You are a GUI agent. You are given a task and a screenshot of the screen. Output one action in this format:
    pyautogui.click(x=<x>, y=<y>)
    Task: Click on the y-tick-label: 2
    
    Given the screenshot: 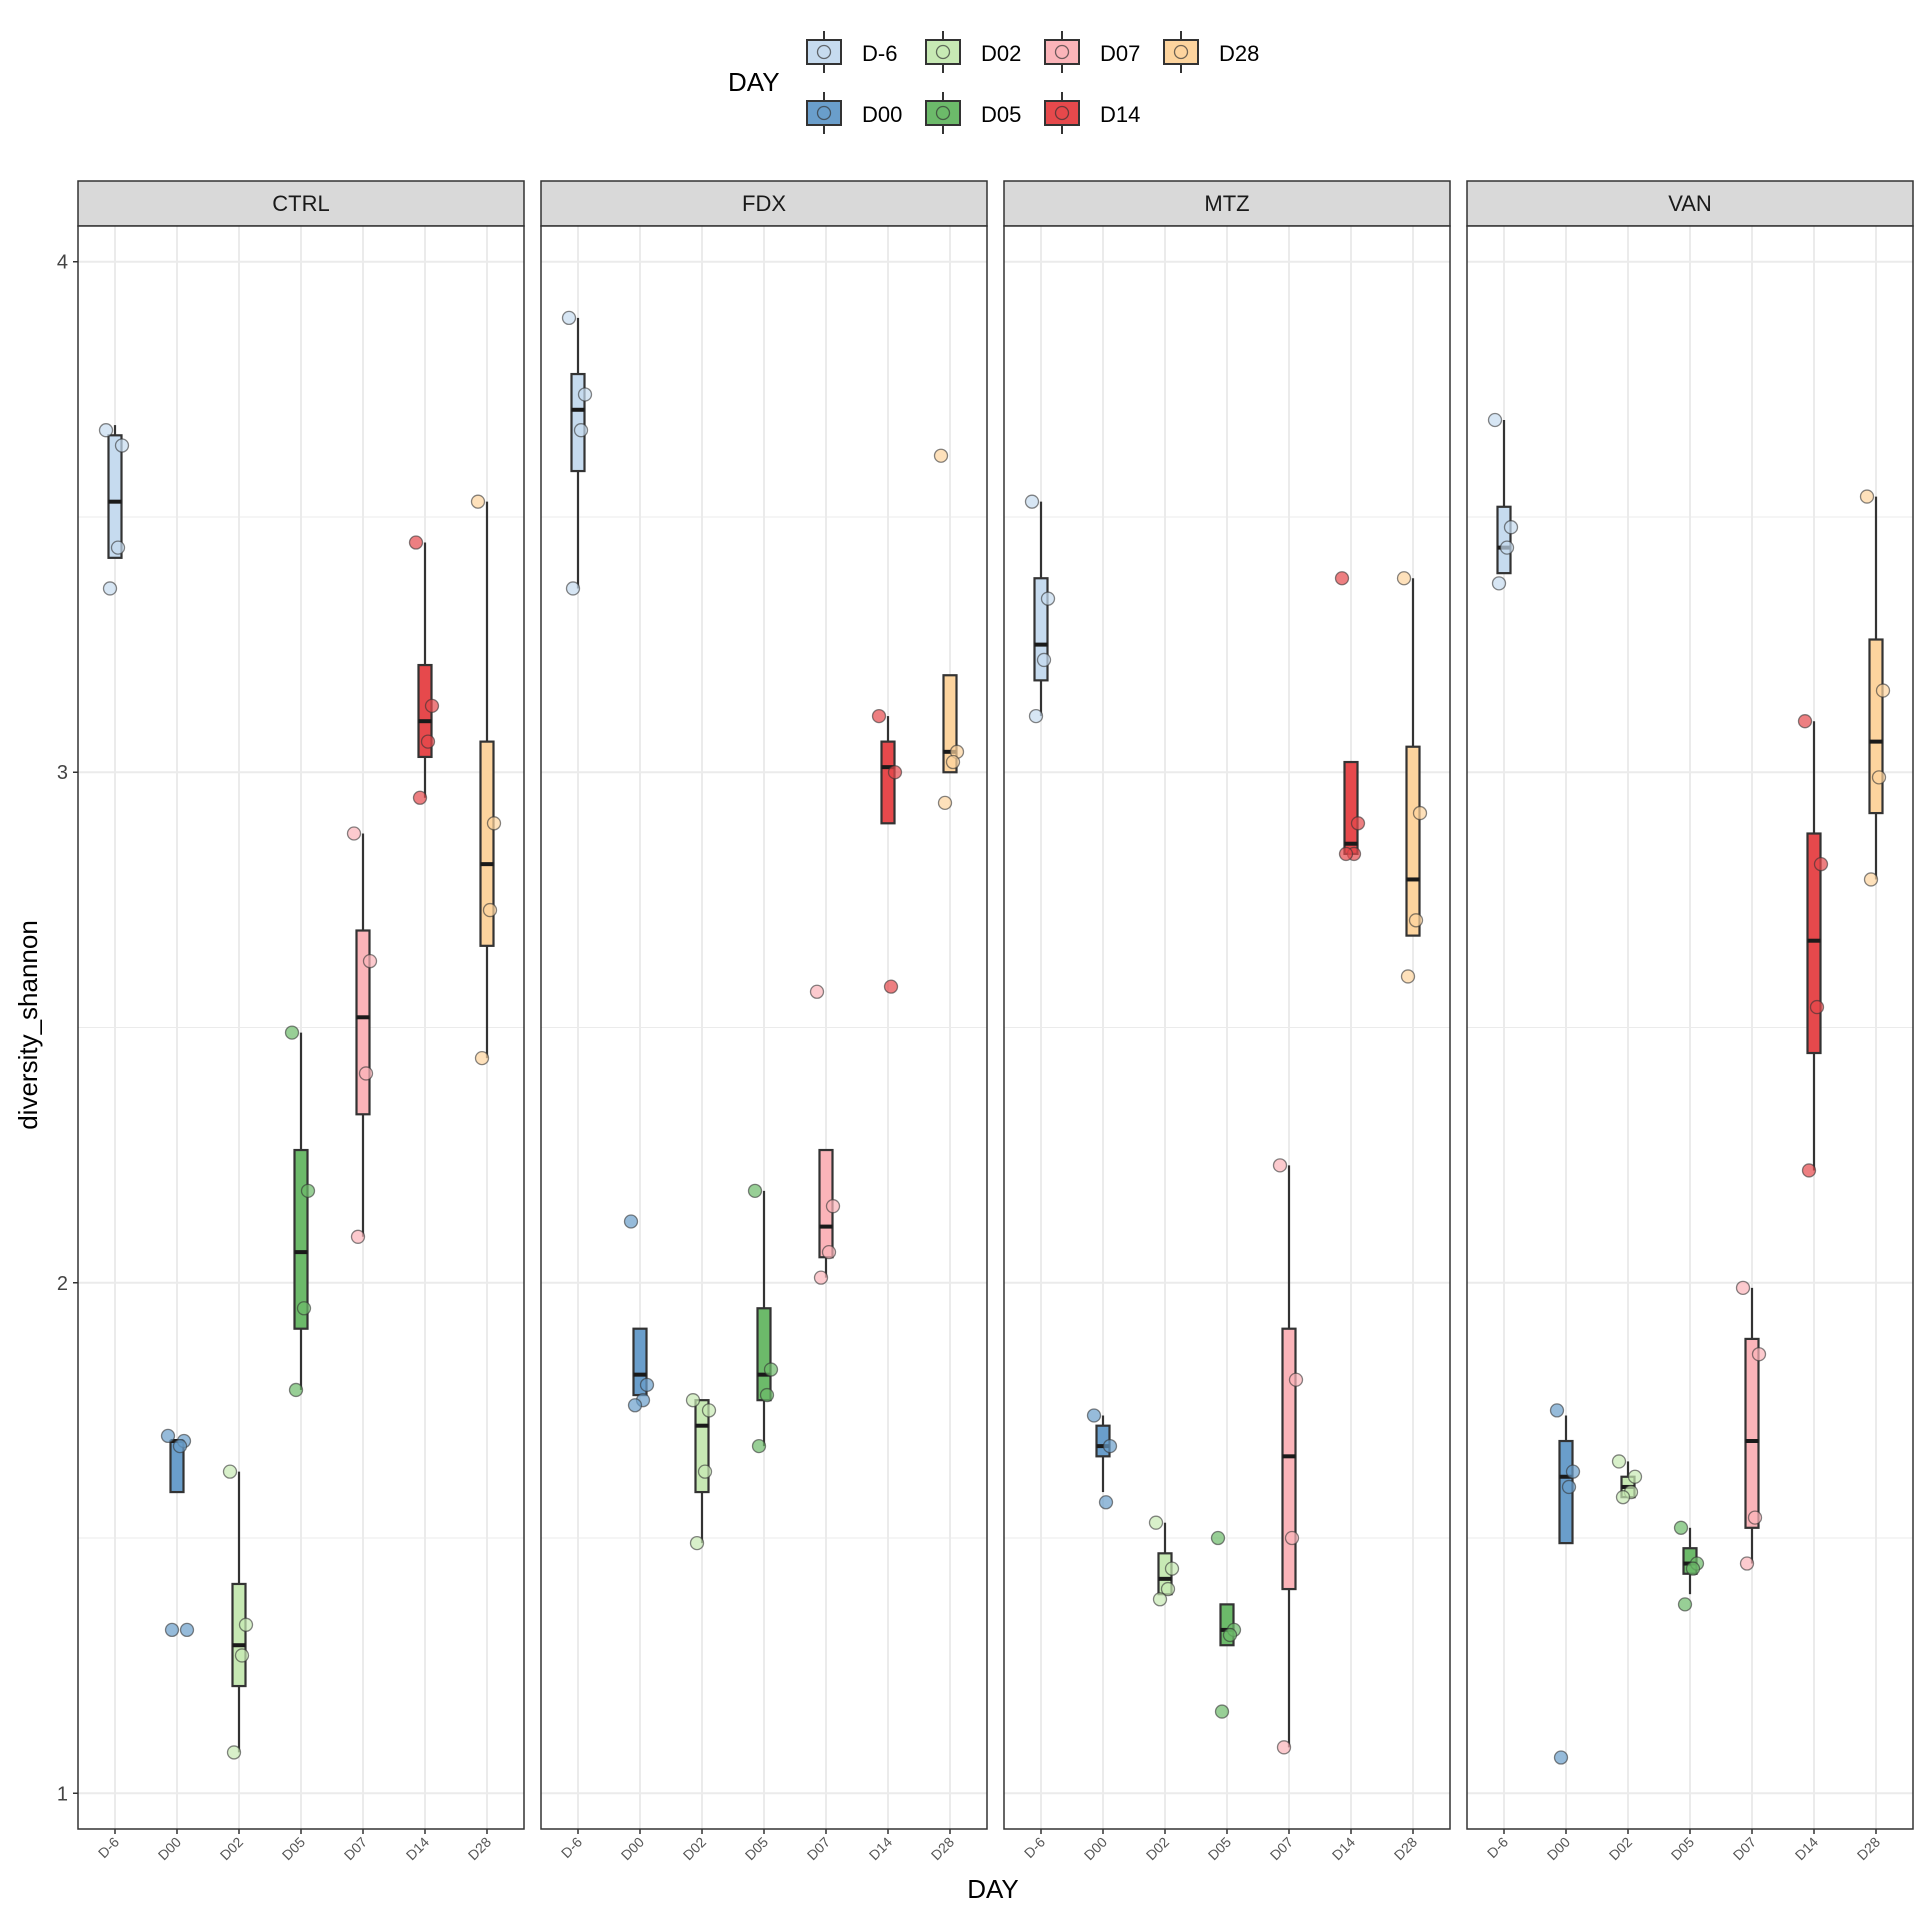 What is the action you would take?
    pyautogui.click(x=62, y=1284)
    